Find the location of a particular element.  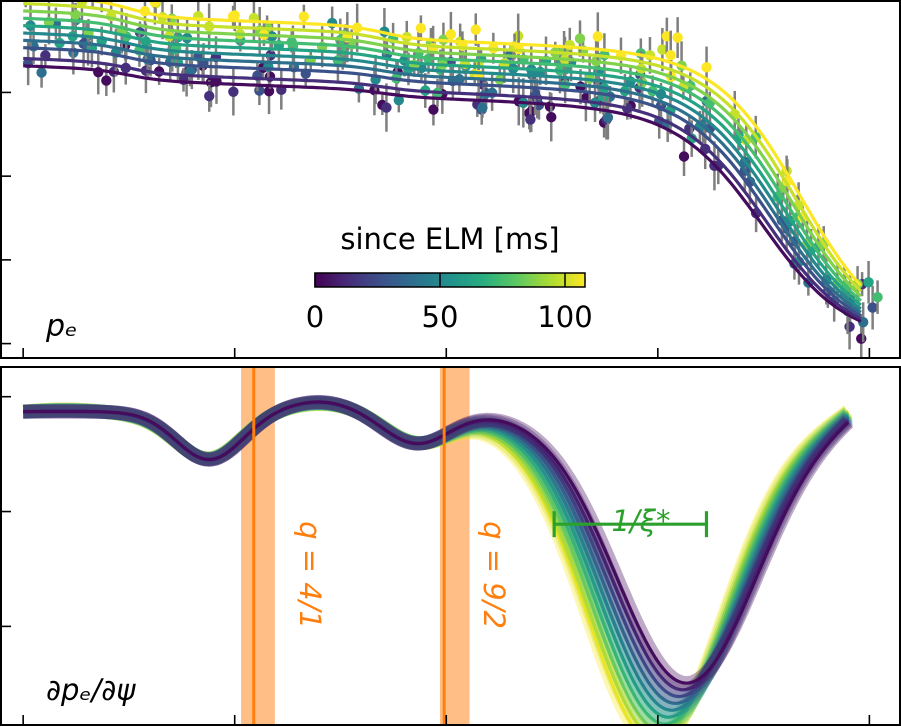

colorbar-ticks: 0 50 100 is located at coordinates (449, 303).